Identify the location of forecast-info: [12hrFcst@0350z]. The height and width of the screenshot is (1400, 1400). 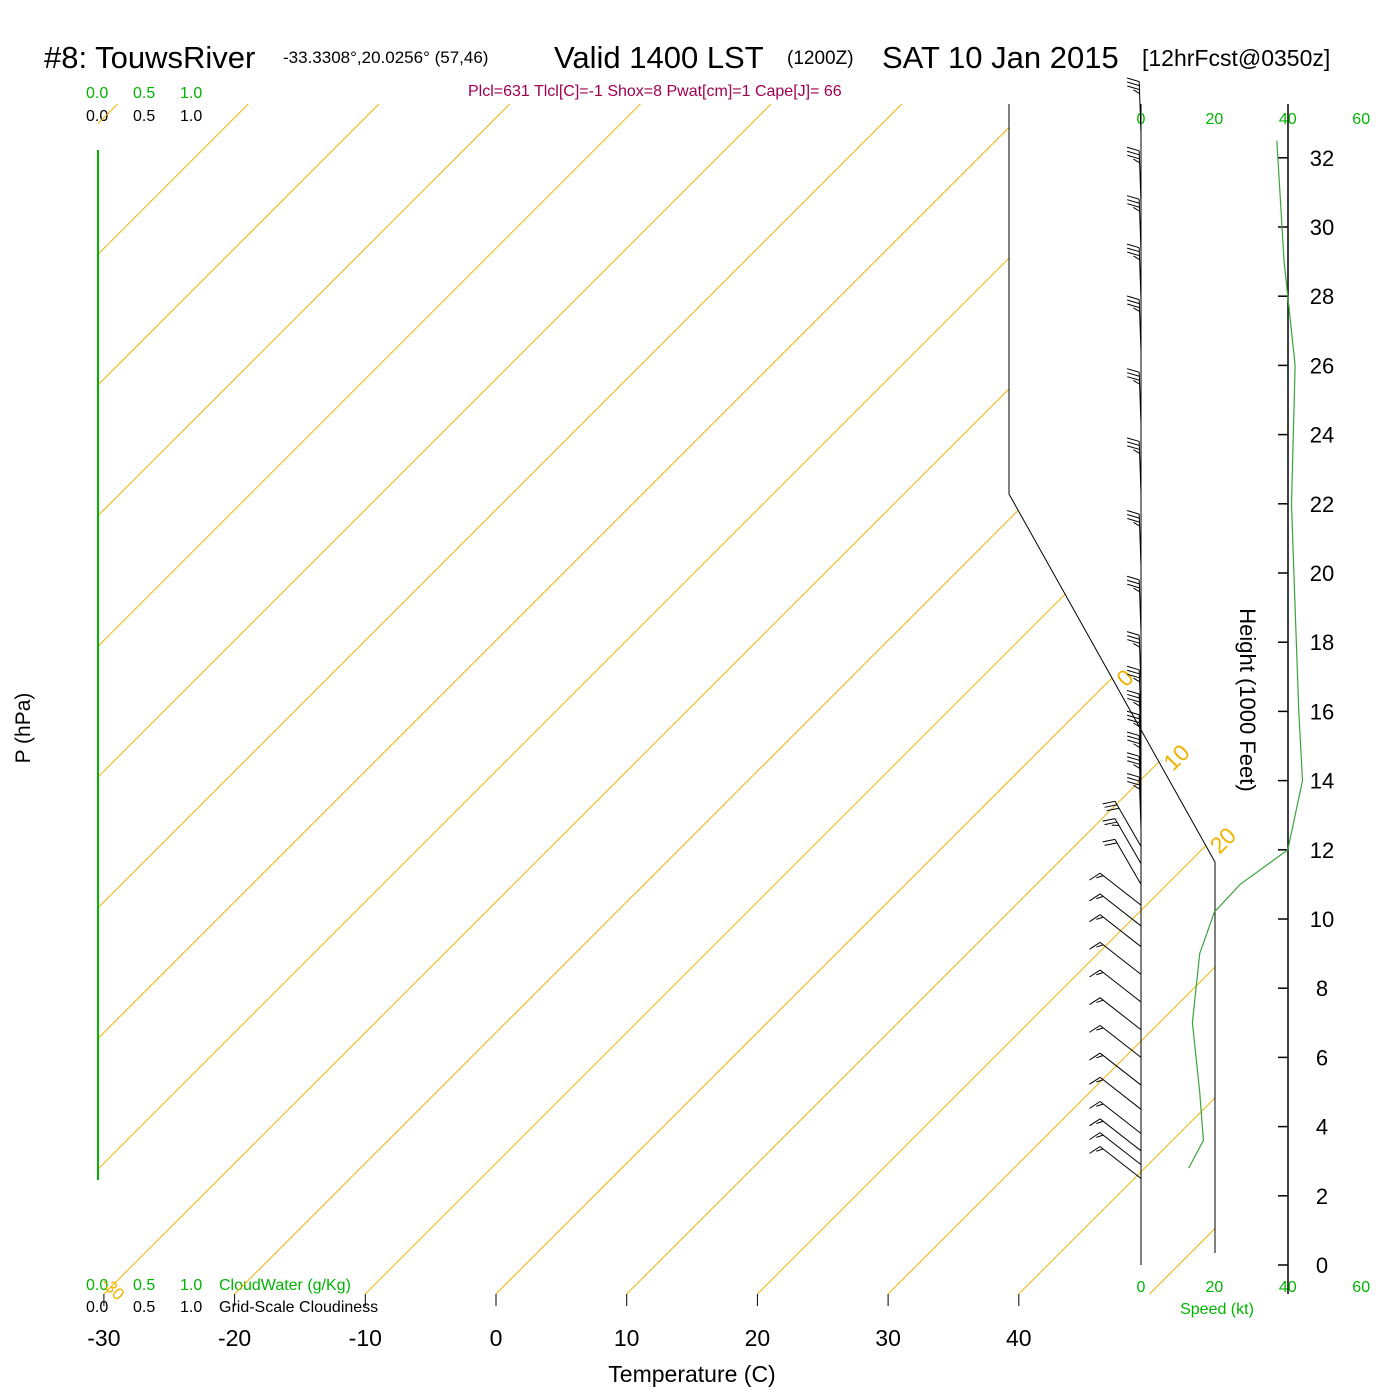
(1236, 58).